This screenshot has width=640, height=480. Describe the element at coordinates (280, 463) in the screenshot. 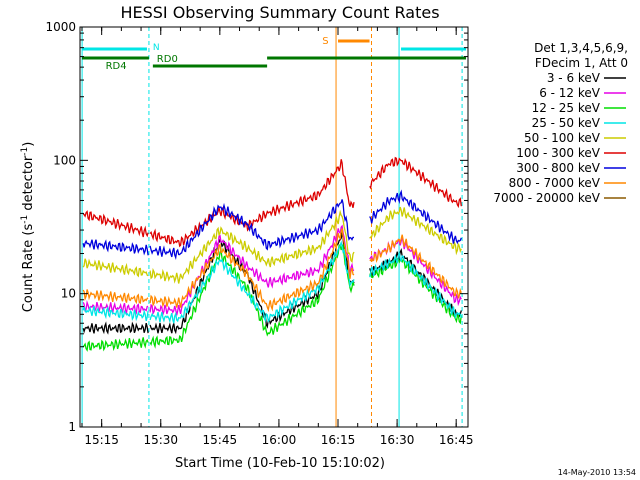

I see `x-axis-label: Start Time (10-Feb-10 15:10:02)` at that location.